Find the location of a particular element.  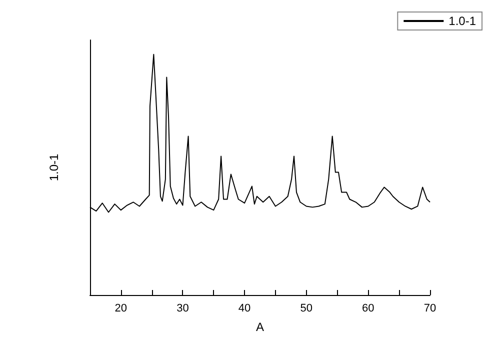

legend-label: 1.0-1 is located at coordinates (462, 21).